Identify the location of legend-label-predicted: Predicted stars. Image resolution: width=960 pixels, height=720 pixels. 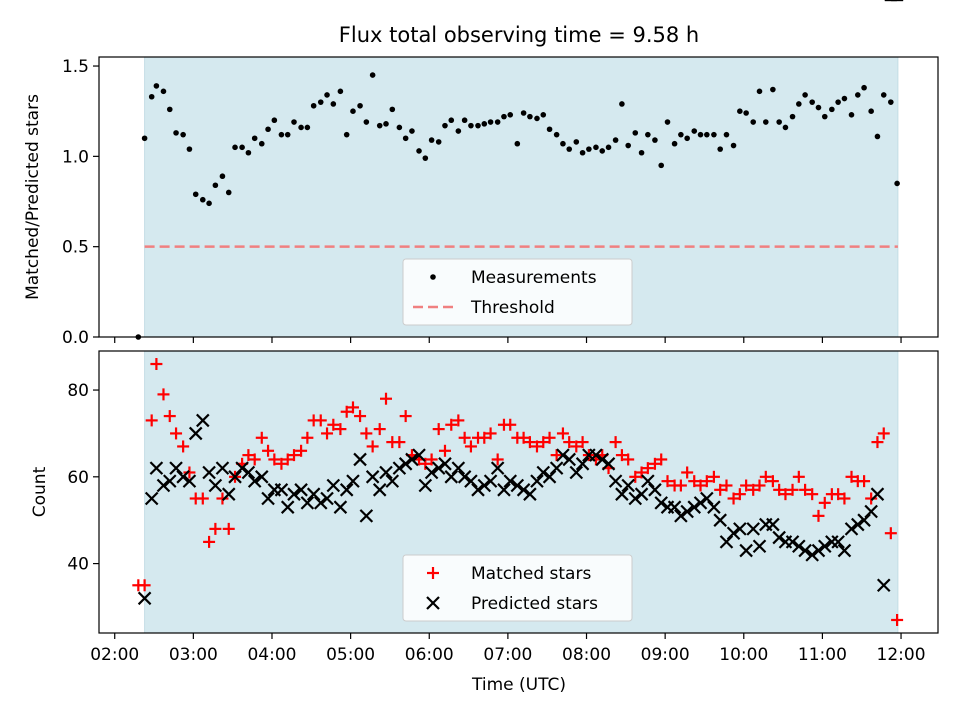
(534, 604).